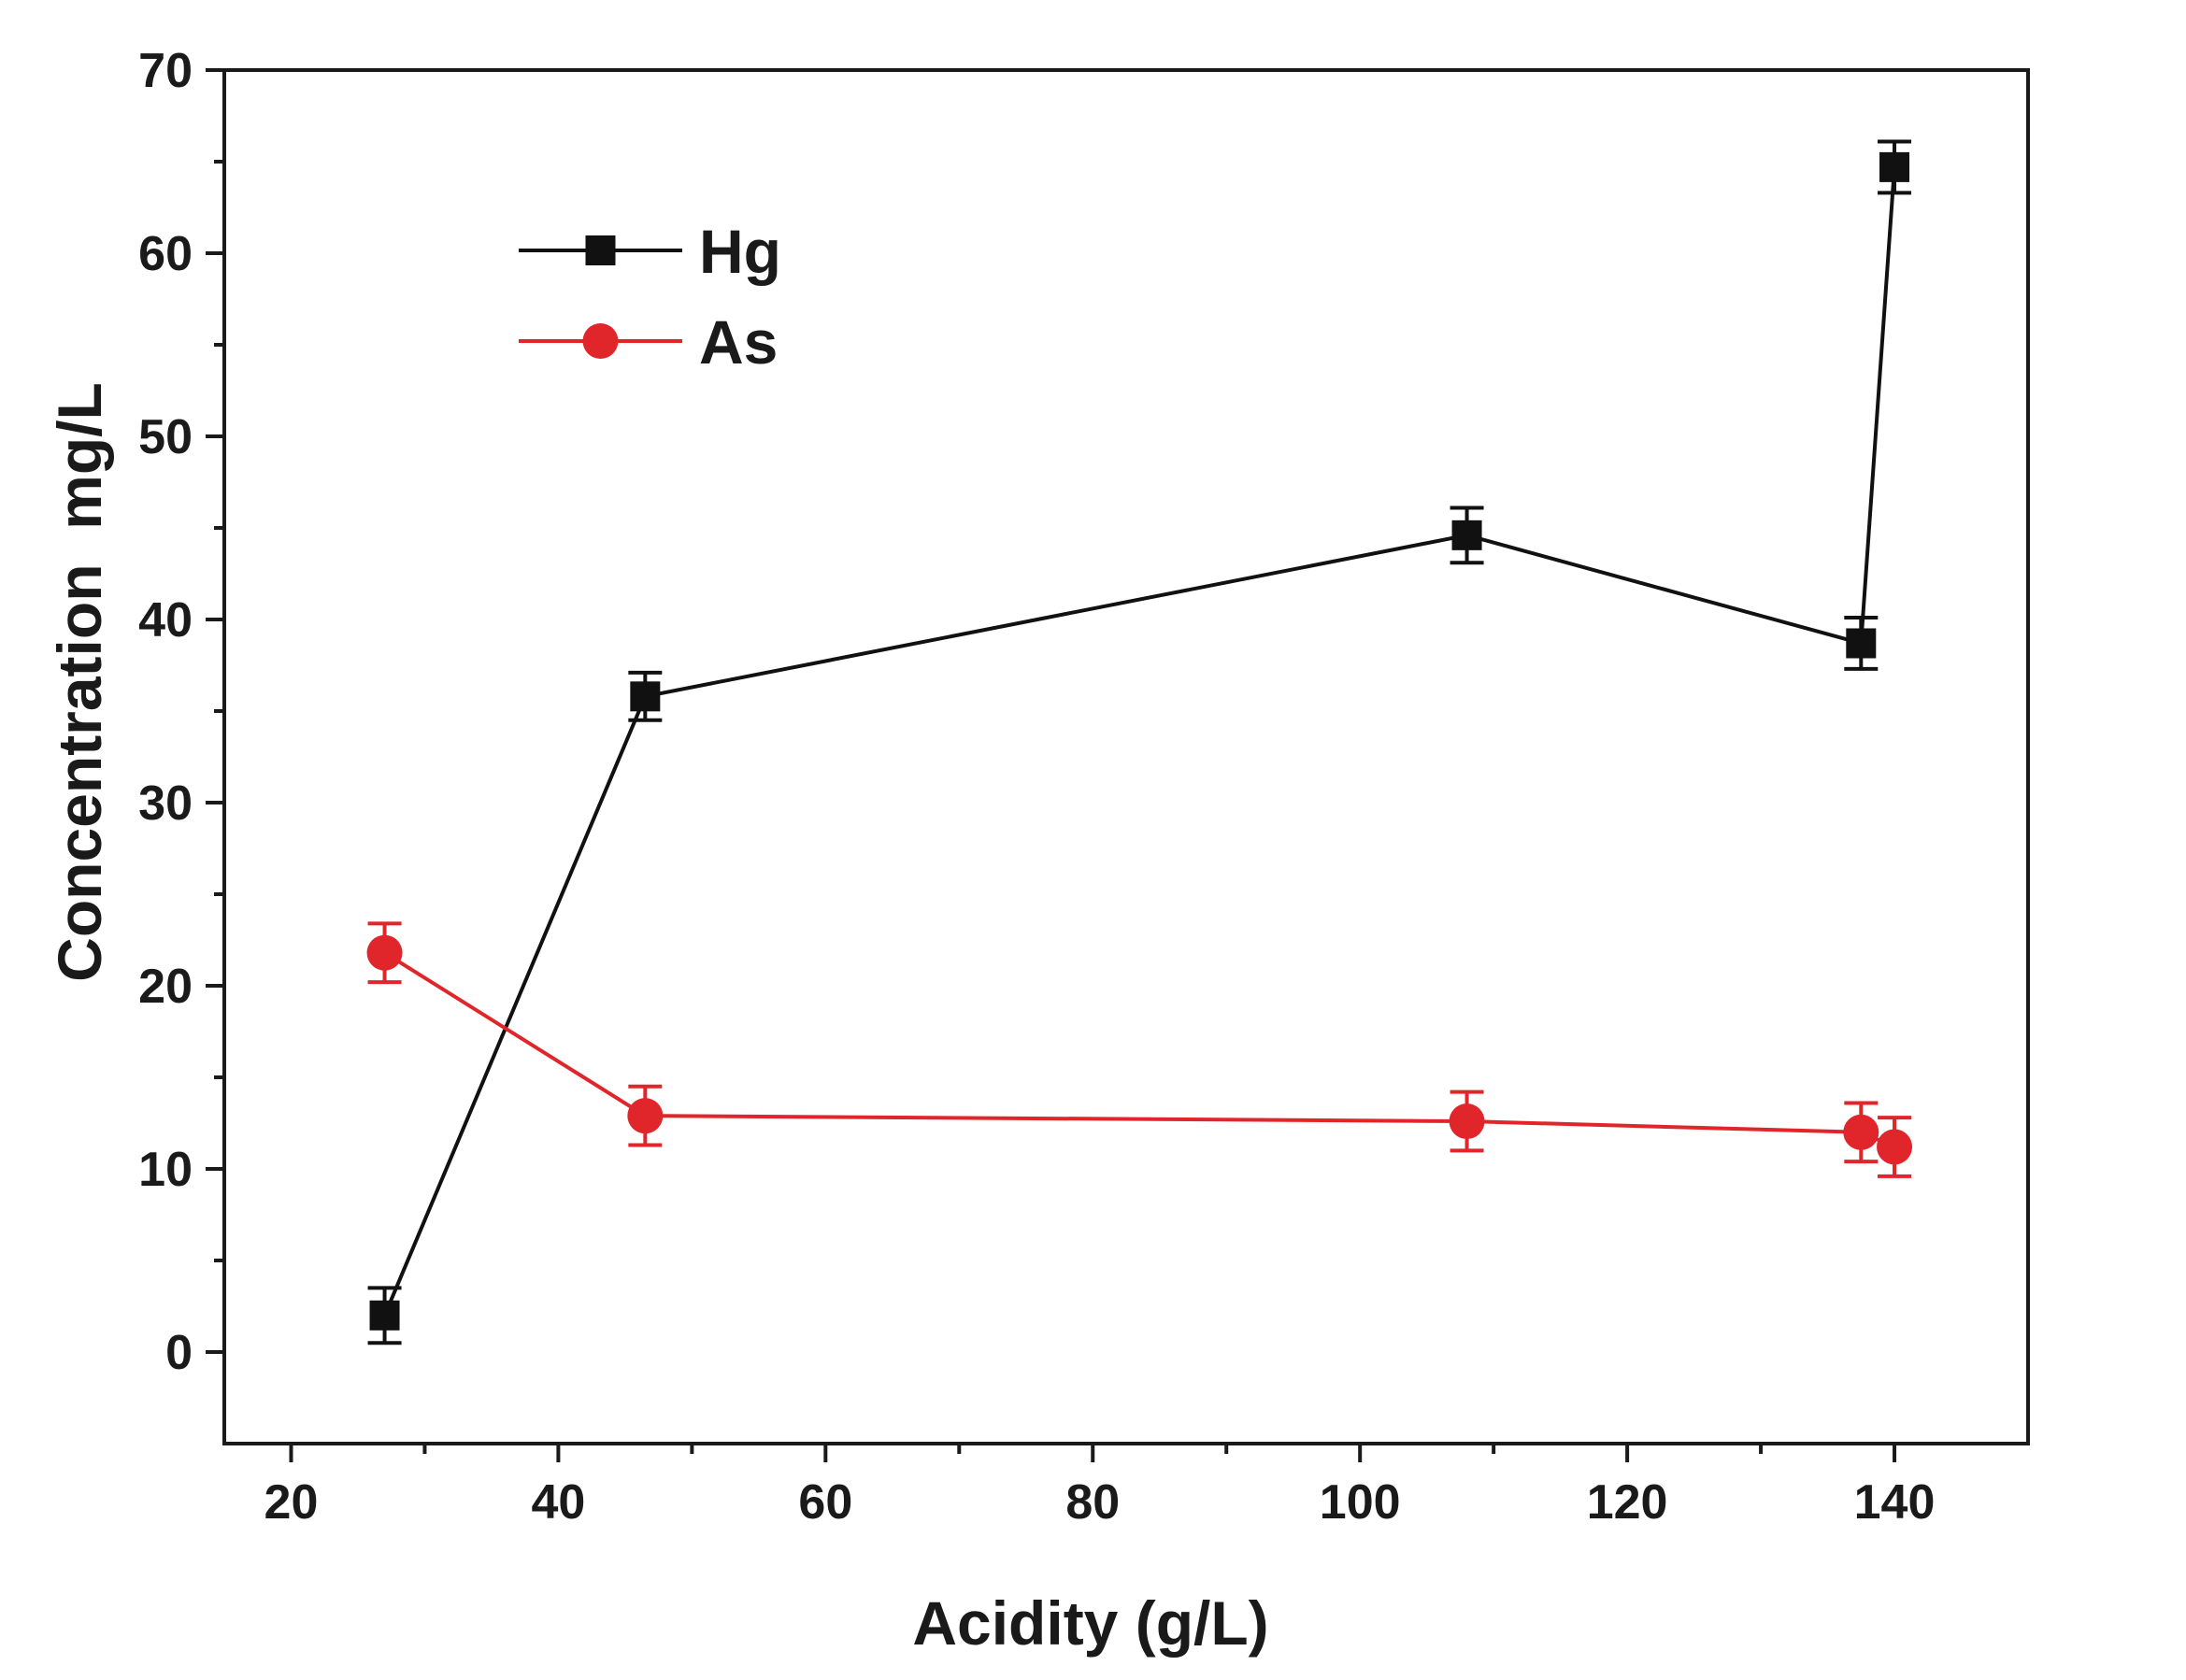 This screenshot has width=2186, height=1680. What do you see at coordinates (1627, 1502) in the screenshot?
I see `x-tick-label: 120` at bounding box center [1627, 1502].